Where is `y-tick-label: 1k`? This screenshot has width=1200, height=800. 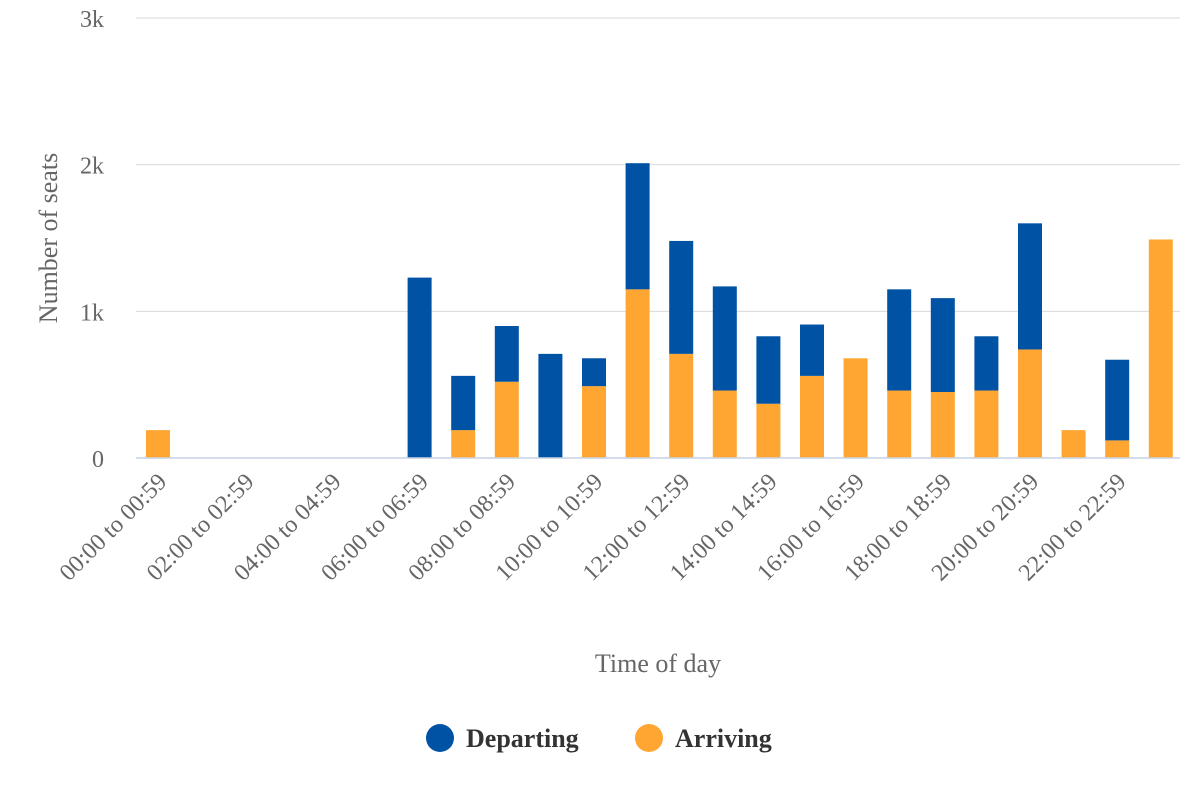
y-tick-label: 1k is located at coordinates (92, 313).